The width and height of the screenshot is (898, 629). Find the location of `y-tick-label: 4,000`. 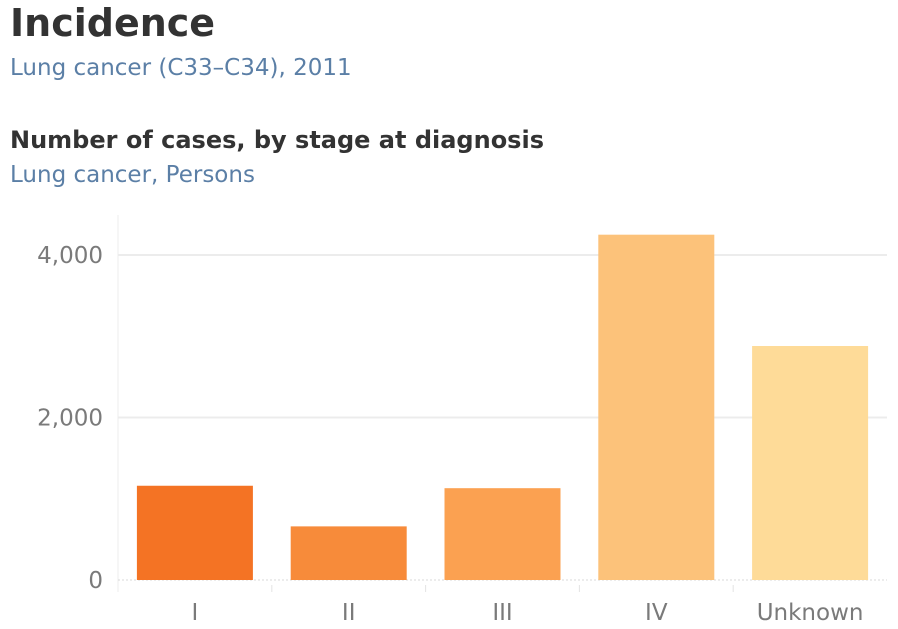

y-tick-label: 4,000 is located at coordinates (70, 256).